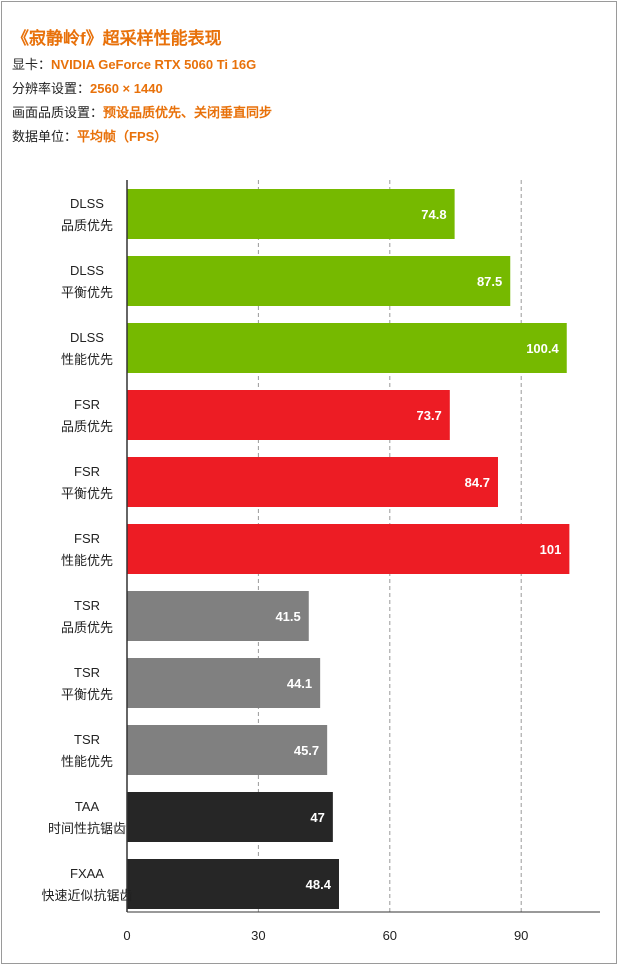 This screenshot has height=967, width=620. What do you see at coordinates (542, 348) in the screenshot?
I see `bar-value-label: 100.4` at bounding box center [542, 348].